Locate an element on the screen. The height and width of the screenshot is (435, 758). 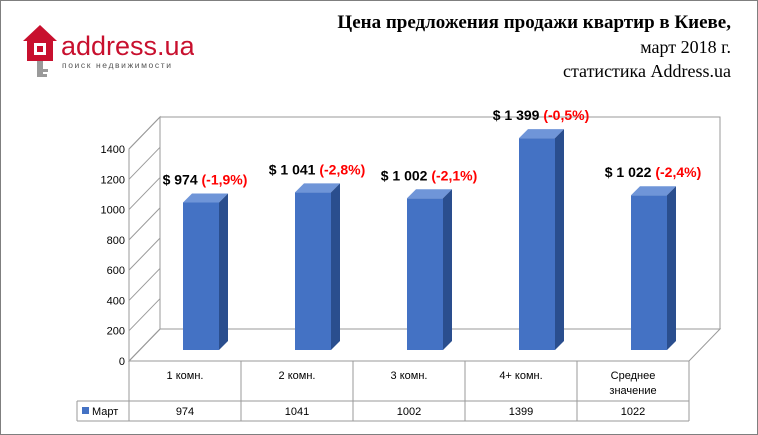
data-label: $ 974 (-1,9%) is located at coordinates (205, 180).